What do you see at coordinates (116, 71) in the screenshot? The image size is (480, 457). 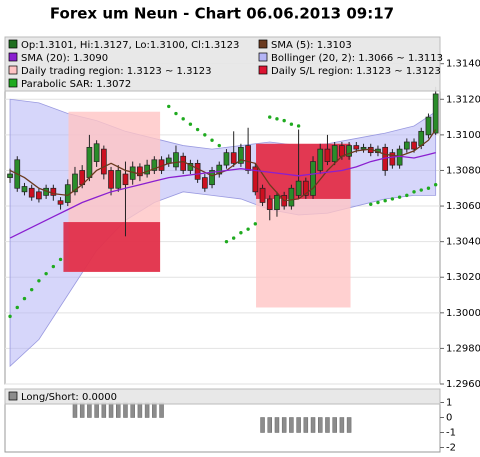 I see `legend-label: Daily trading region: 1.3123 ~ 1.3123` at bounding box center [116, 71].